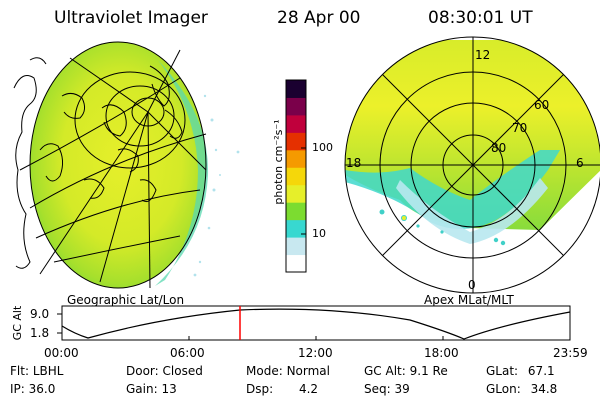  I want to click on mlat-label-80: 80, so click(499, 148).